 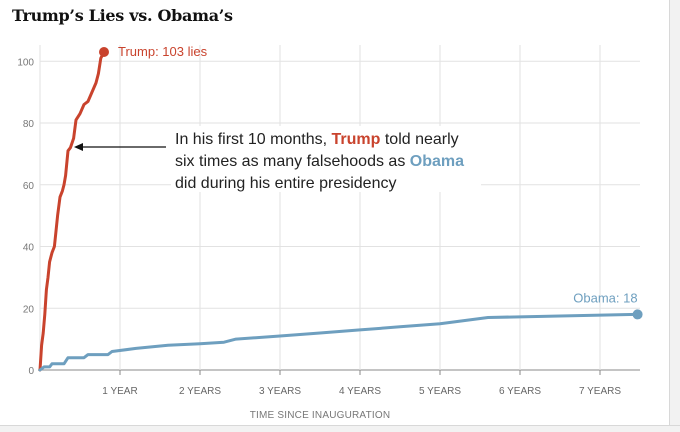 I want to click on x-tick-label: 3 YEARS, so click(x=280, y=391).